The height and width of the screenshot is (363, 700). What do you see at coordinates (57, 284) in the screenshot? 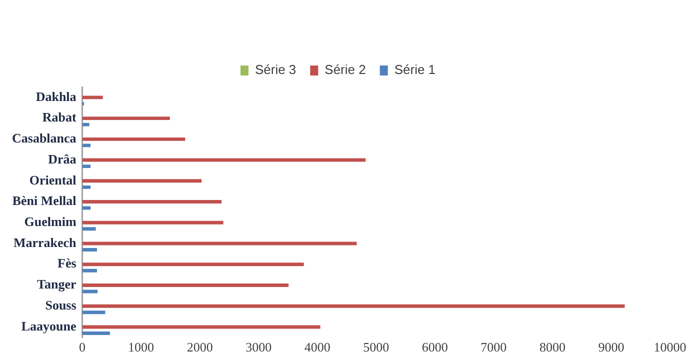
I see `y-tick-label: Tanger` at bounding box center [57, 284].